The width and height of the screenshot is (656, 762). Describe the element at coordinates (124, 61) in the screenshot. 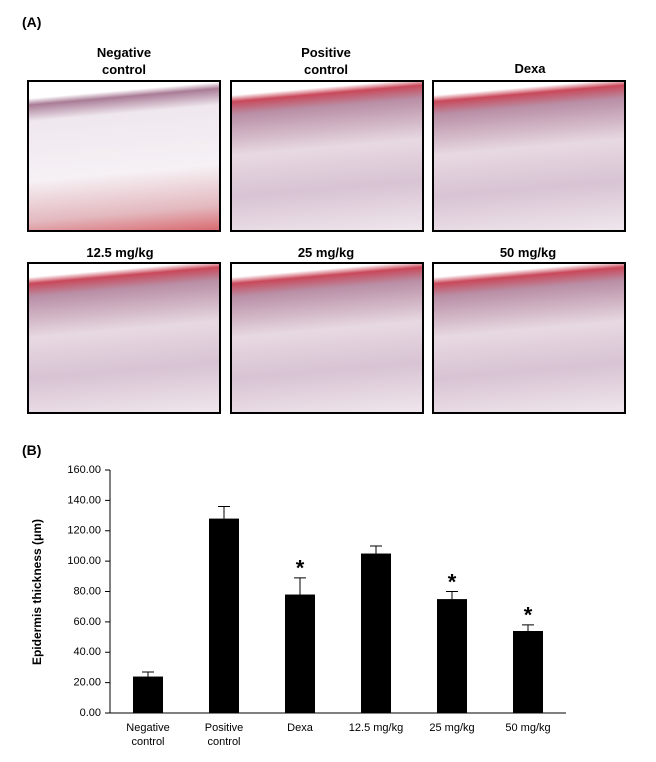

I see `image-label: Negative control` at that location.